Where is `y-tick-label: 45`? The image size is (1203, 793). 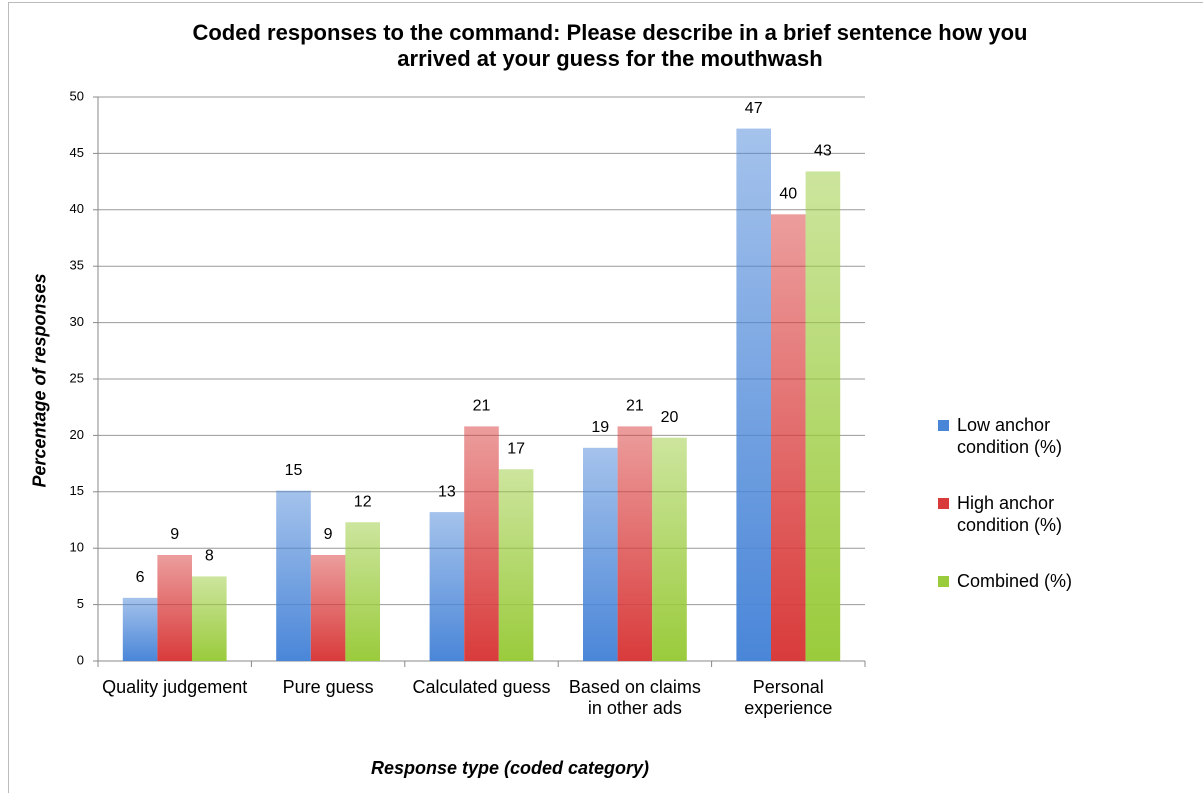
y-tick-label: 45 is located at coordinates (77, 152).